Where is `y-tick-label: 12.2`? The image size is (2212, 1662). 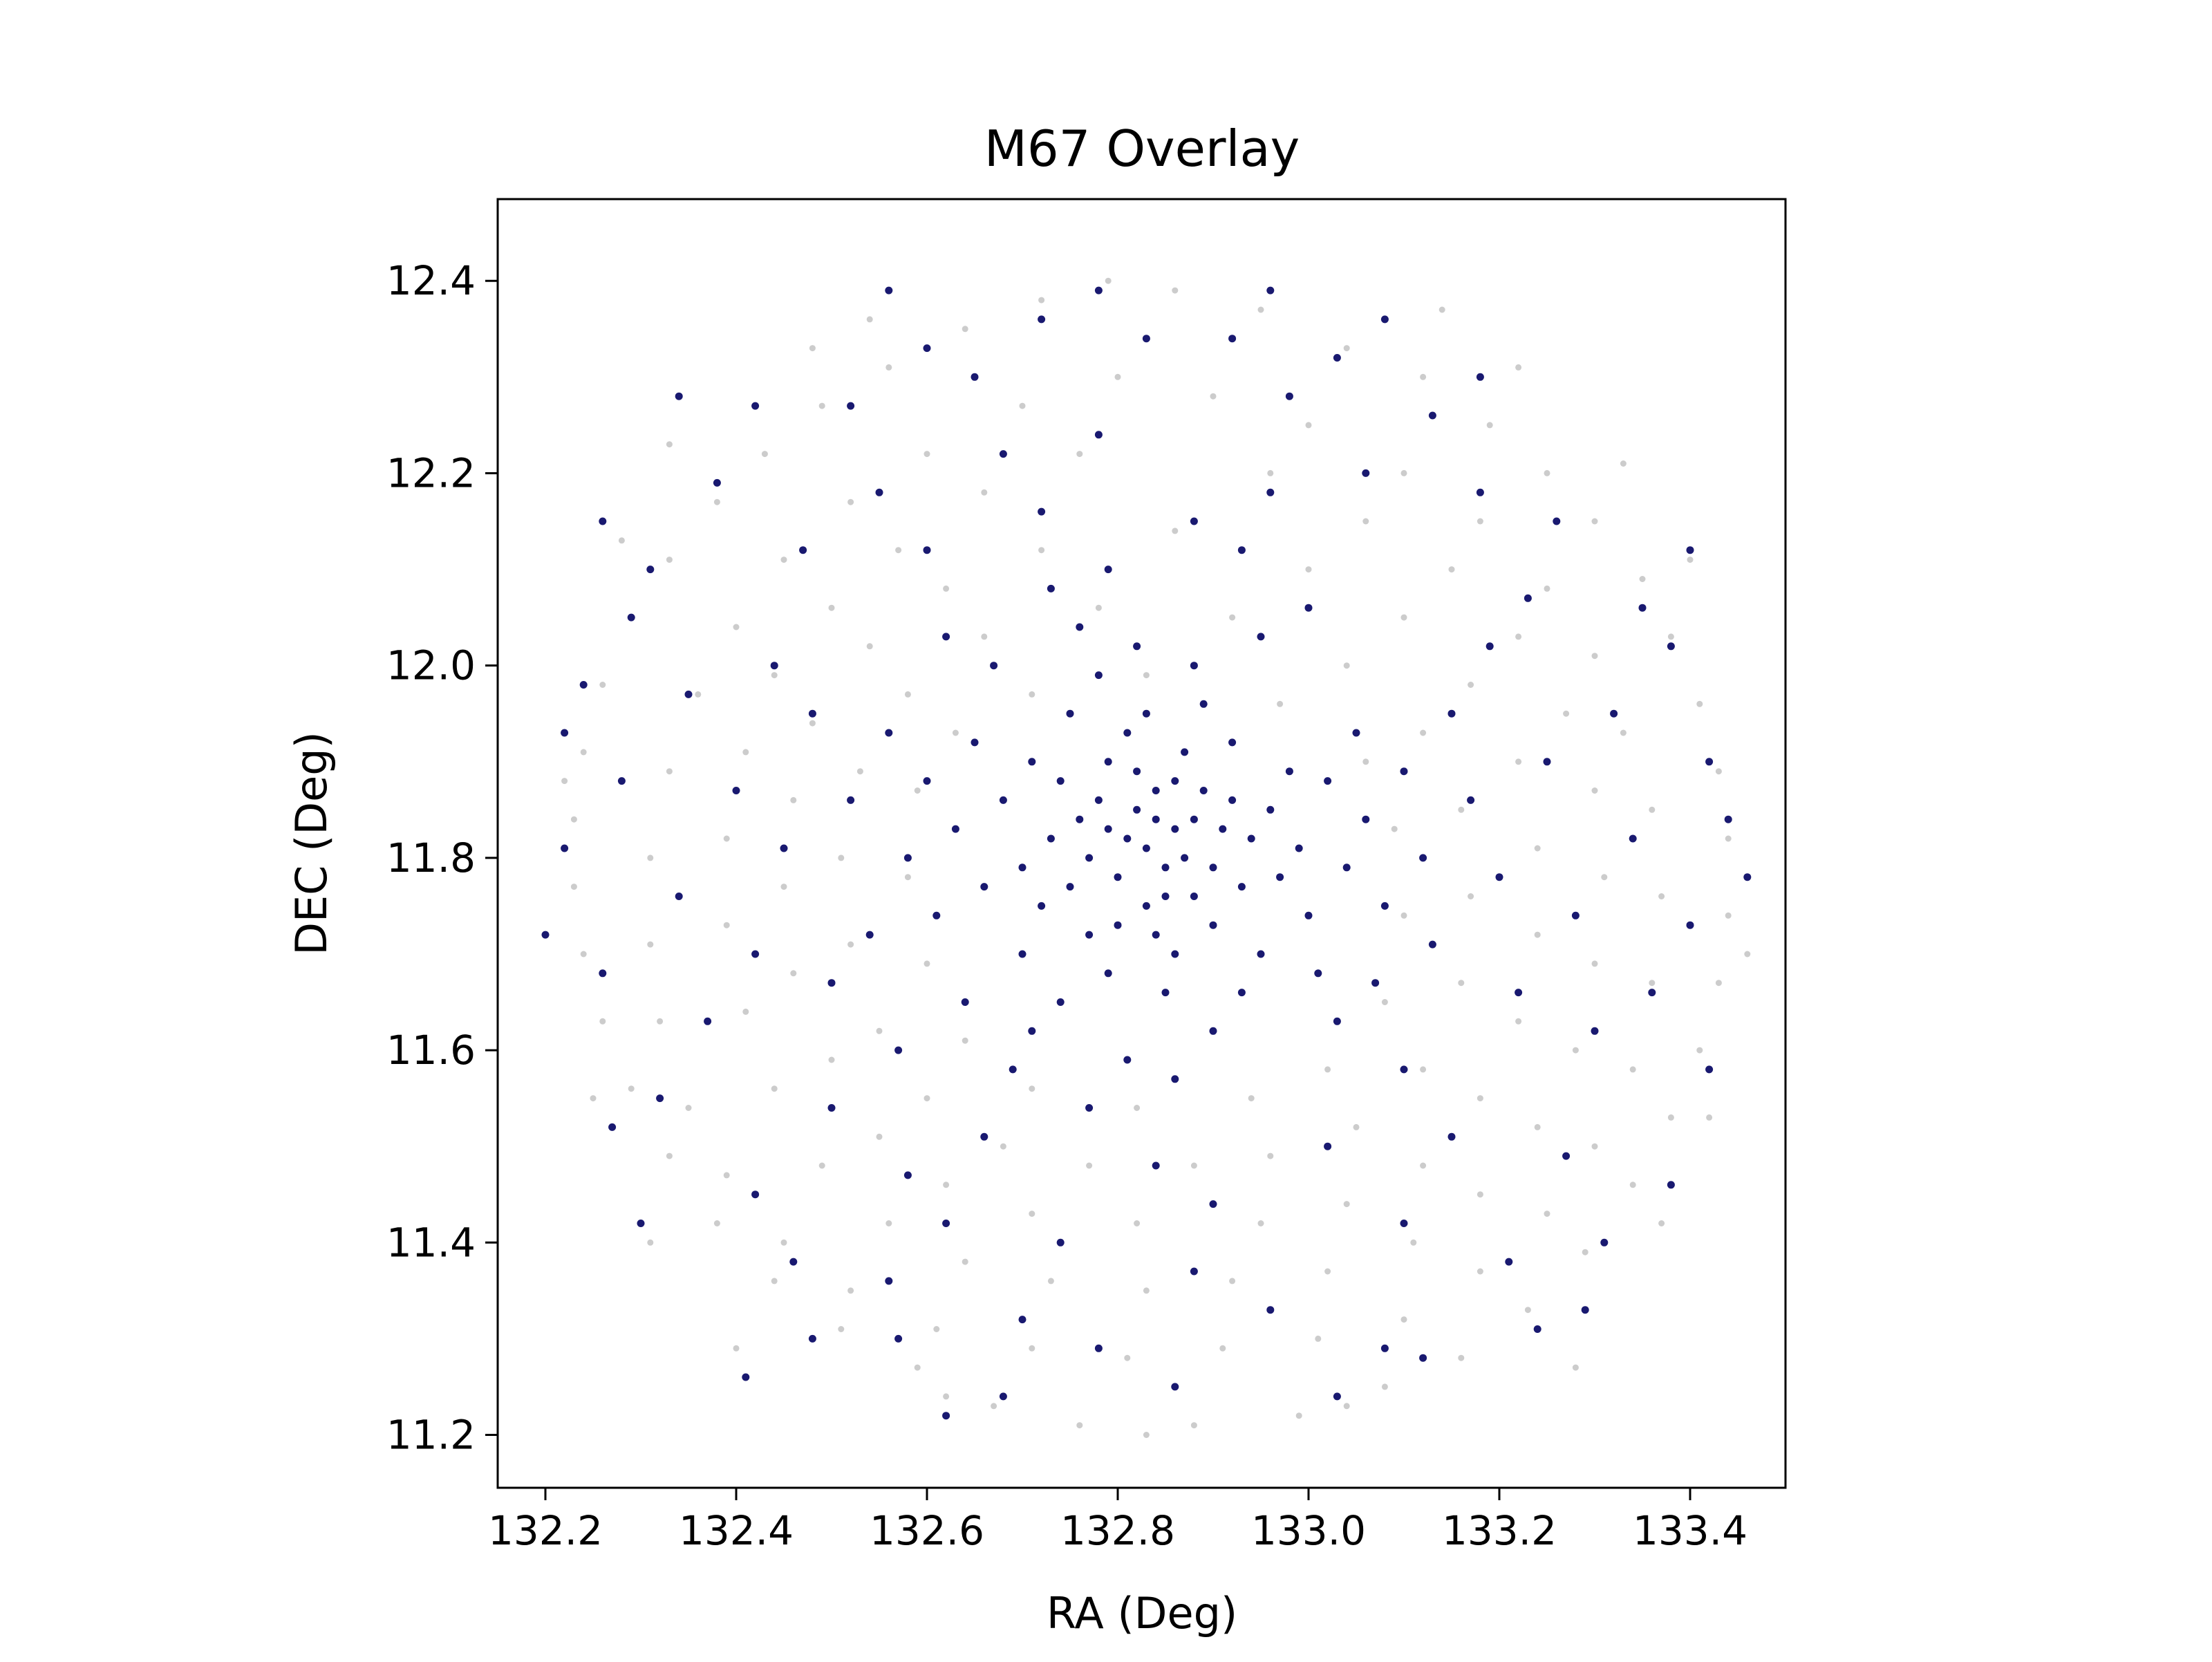 y-tick-label: 12.2 is located at coordinates (431, 473).